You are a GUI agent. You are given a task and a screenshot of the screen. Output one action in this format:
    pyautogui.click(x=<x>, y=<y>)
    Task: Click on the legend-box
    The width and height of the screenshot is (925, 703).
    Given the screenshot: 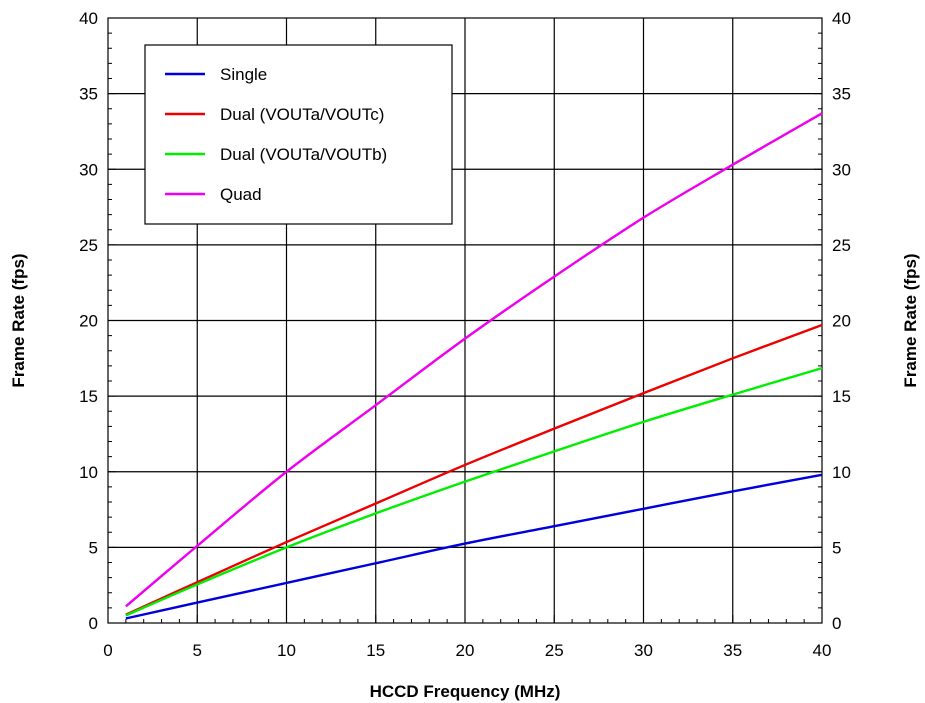 What is the action you would take?
    pyautogui.click(x=298, y=134)
    